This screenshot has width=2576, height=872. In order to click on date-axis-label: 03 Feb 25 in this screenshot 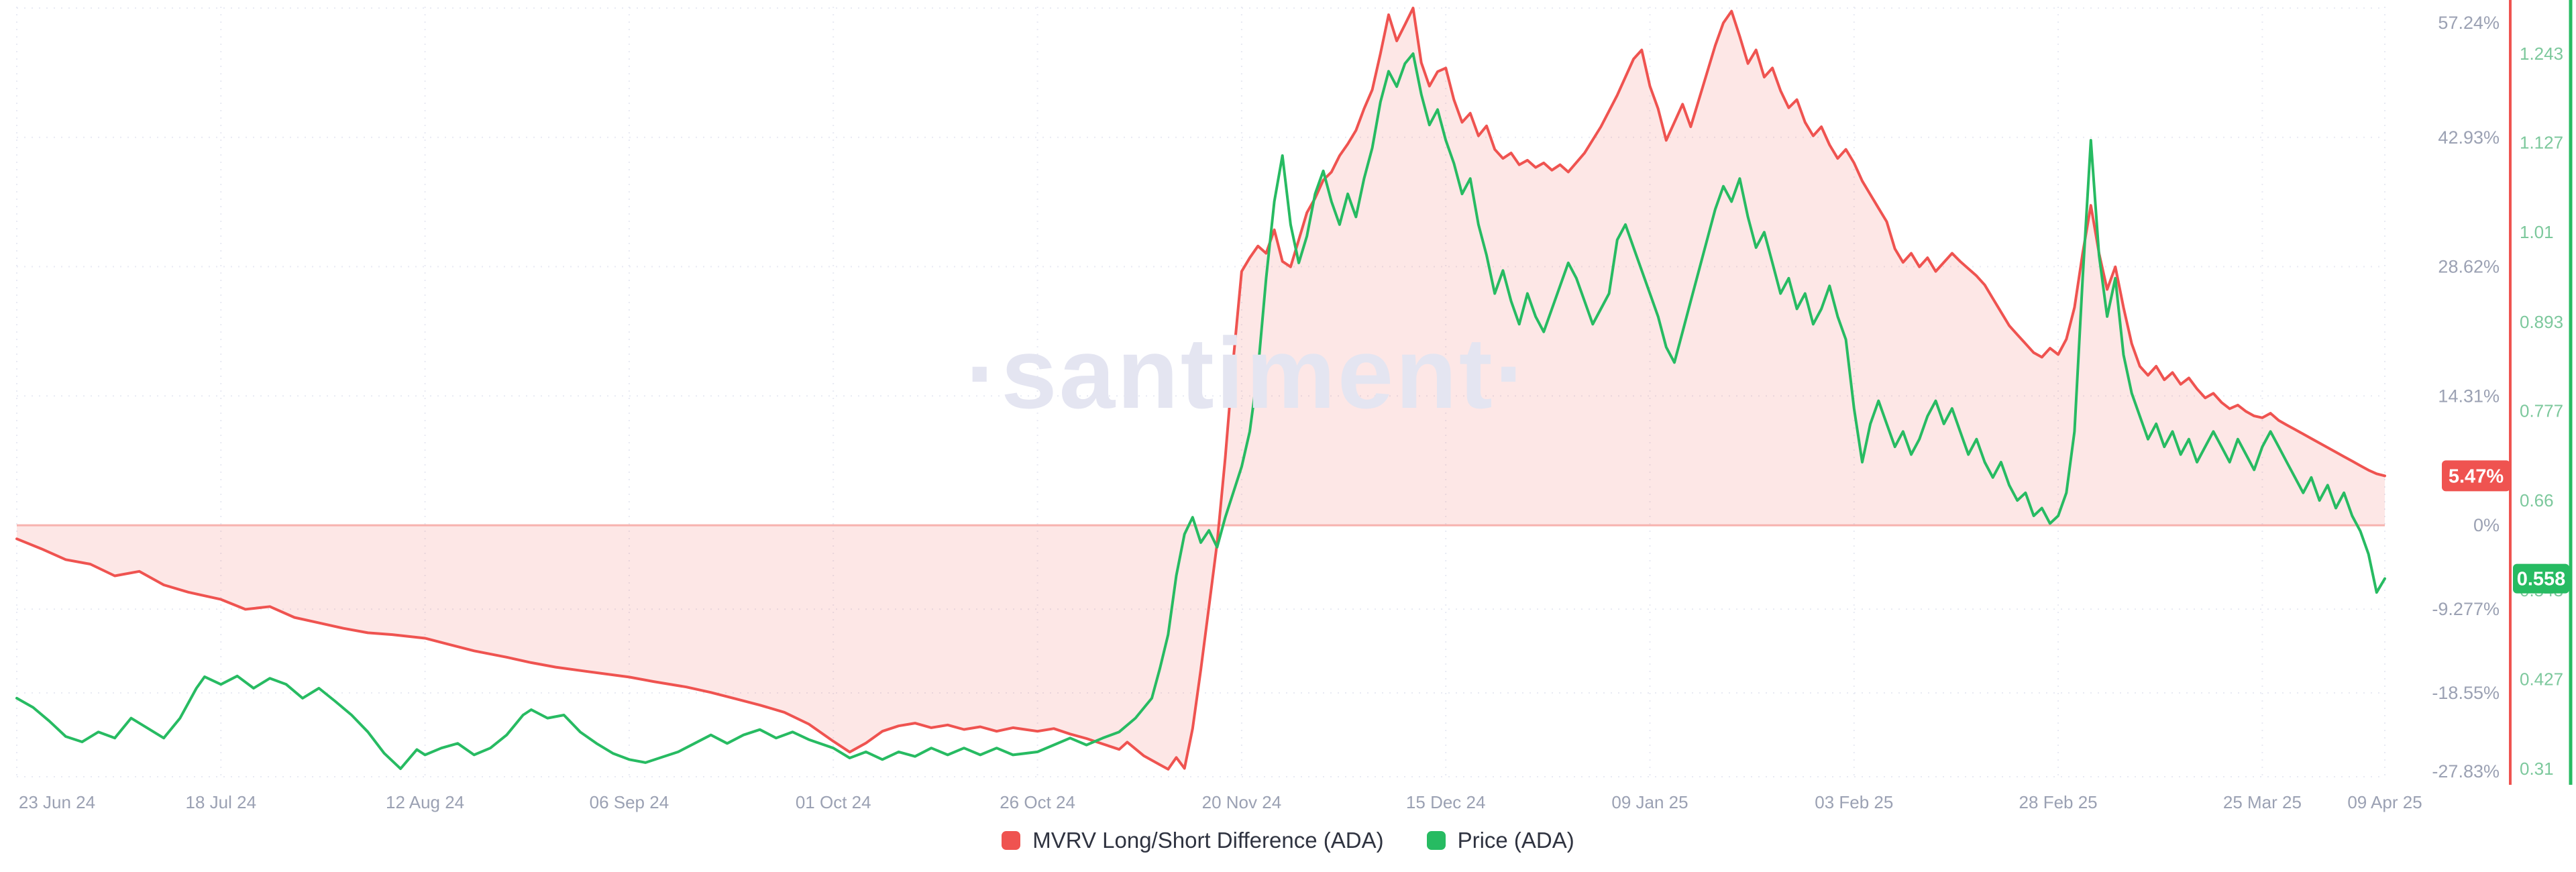, I will do `click(1854, 802)`.